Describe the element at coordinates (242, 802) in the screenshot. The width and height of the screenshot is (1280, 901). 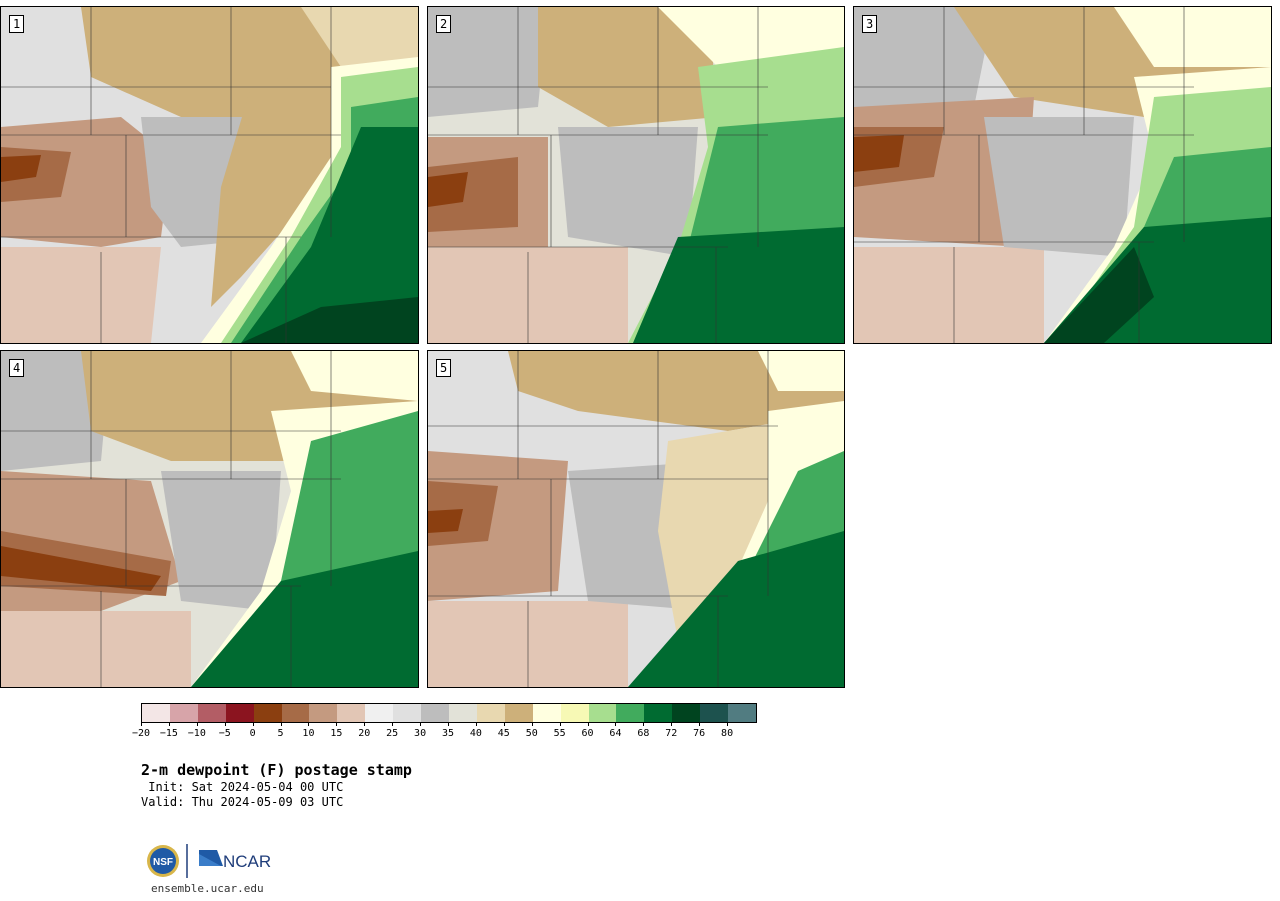
I see `valid-time: Valid: Thu 2024-05-09 03 UTC` at that location.